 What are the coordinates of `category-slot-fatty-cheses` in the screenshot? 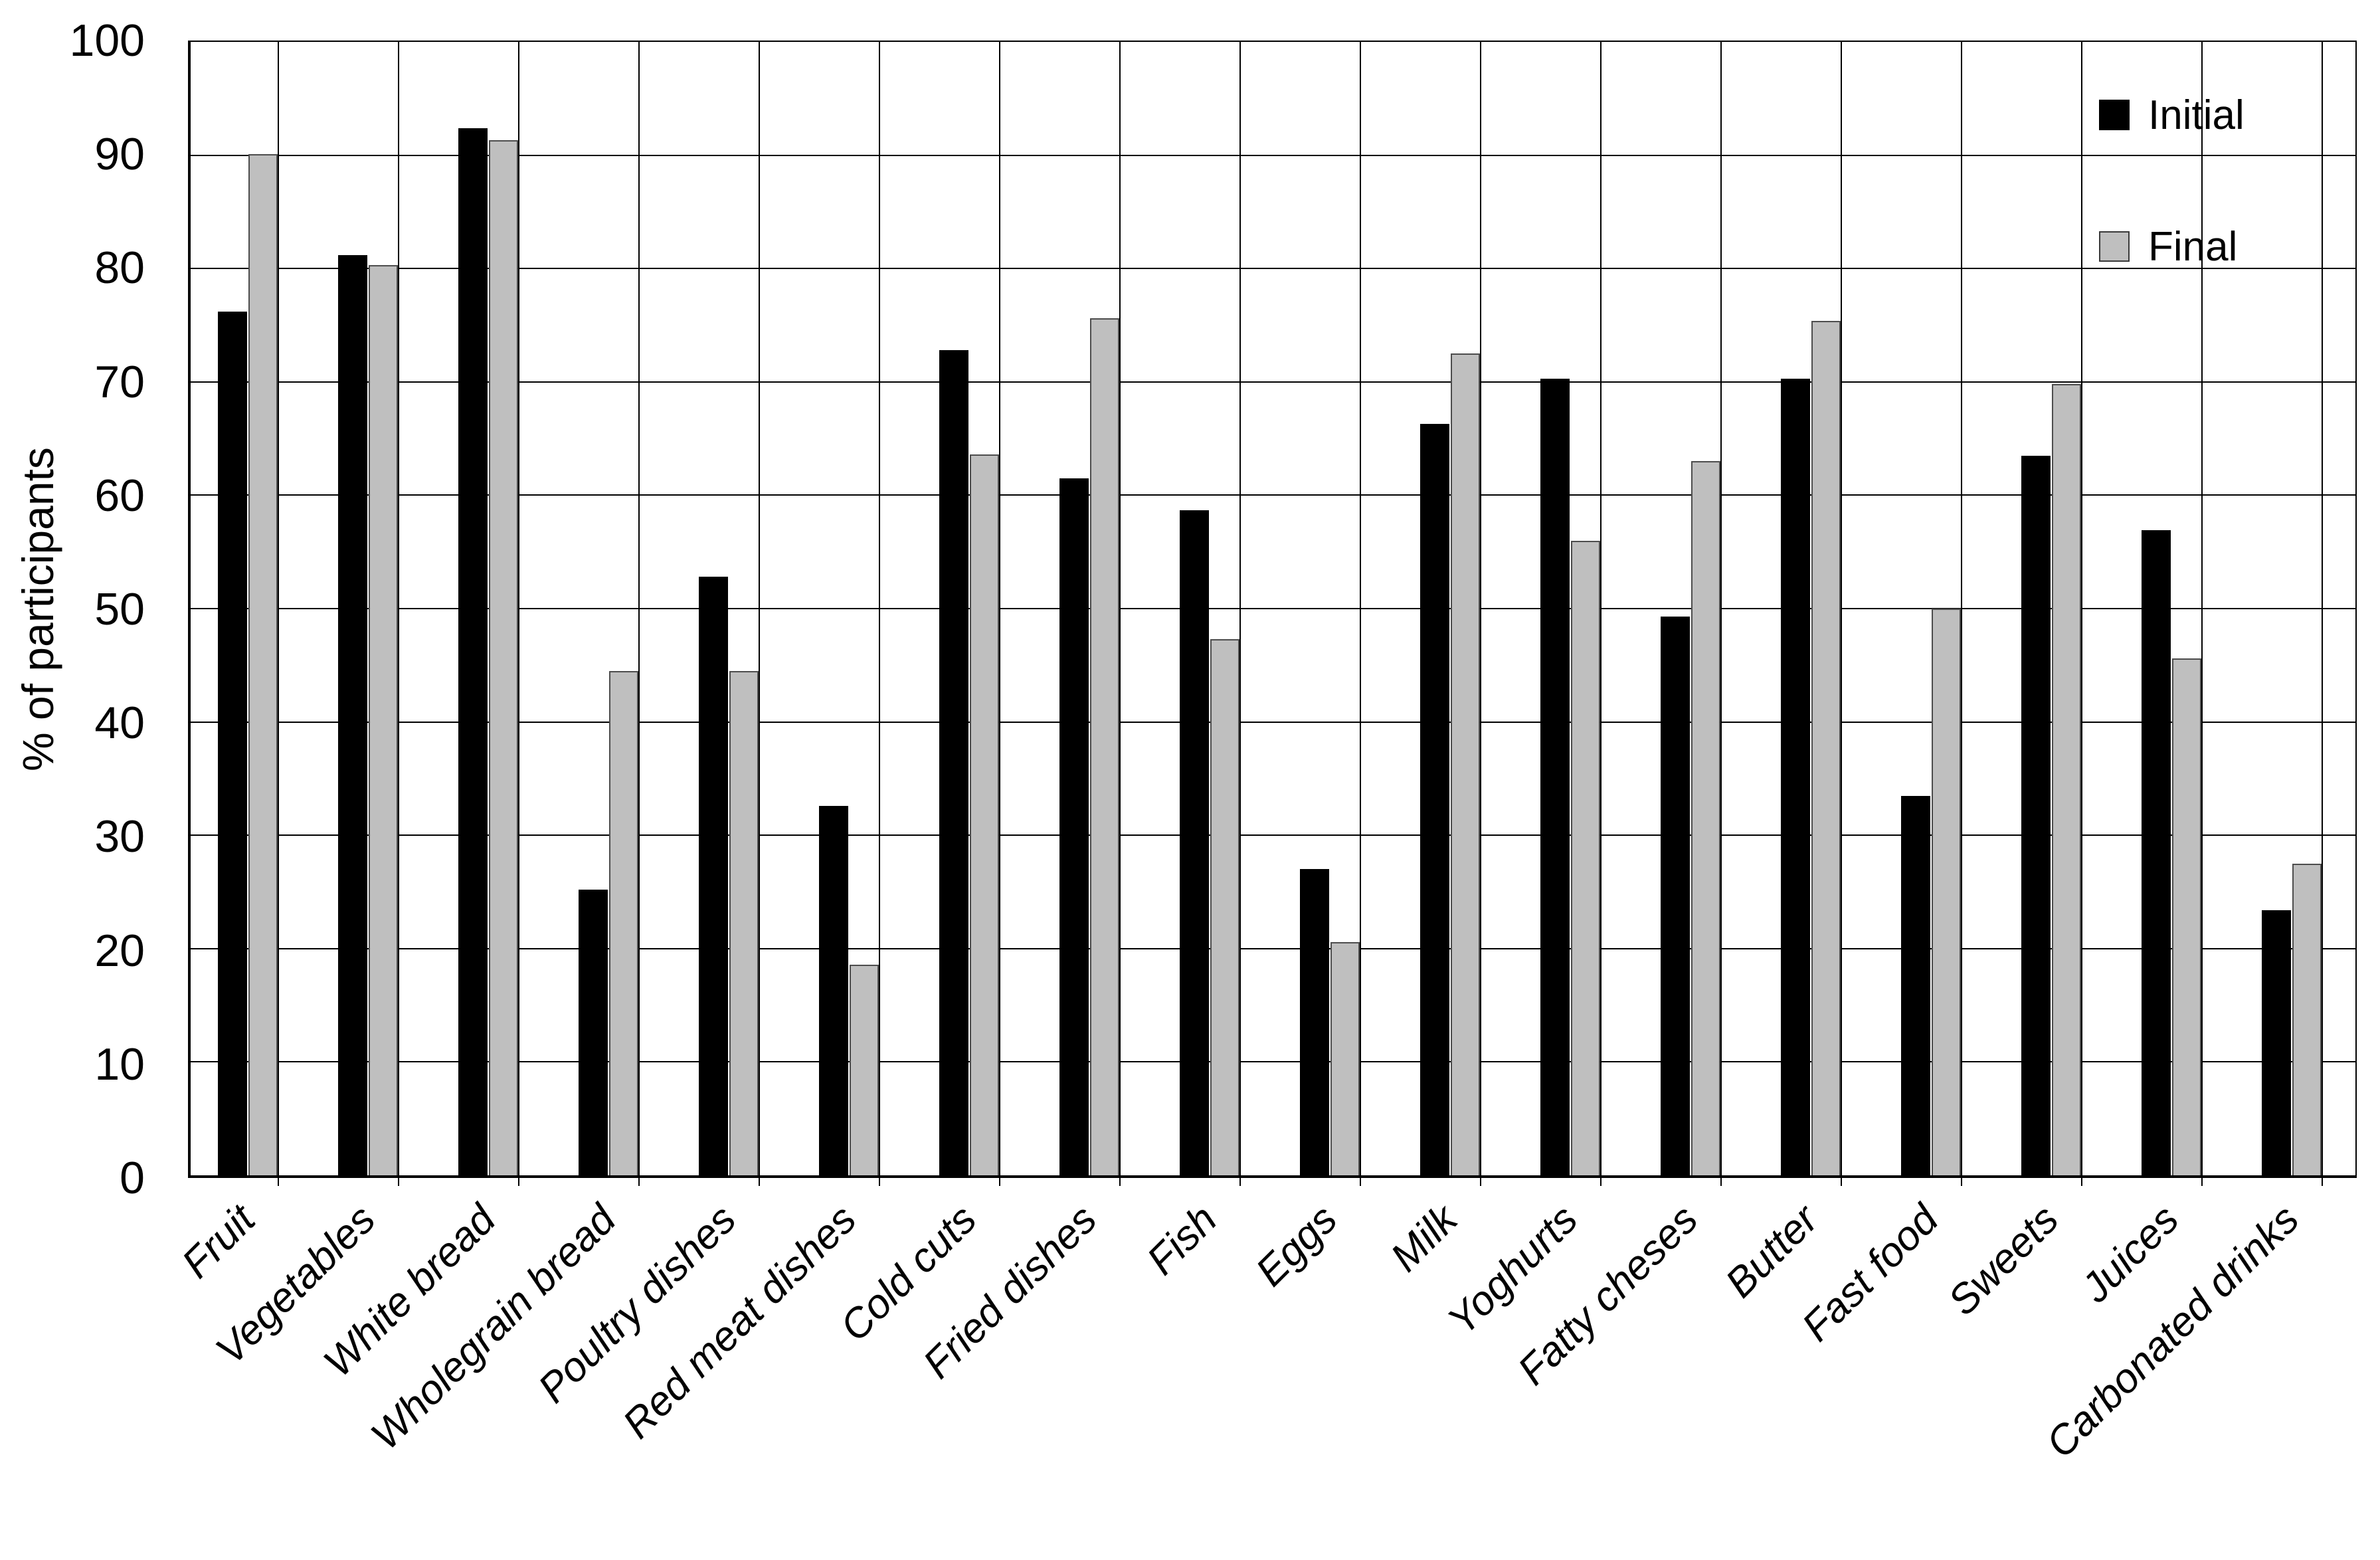 It's located at (1662, 614).